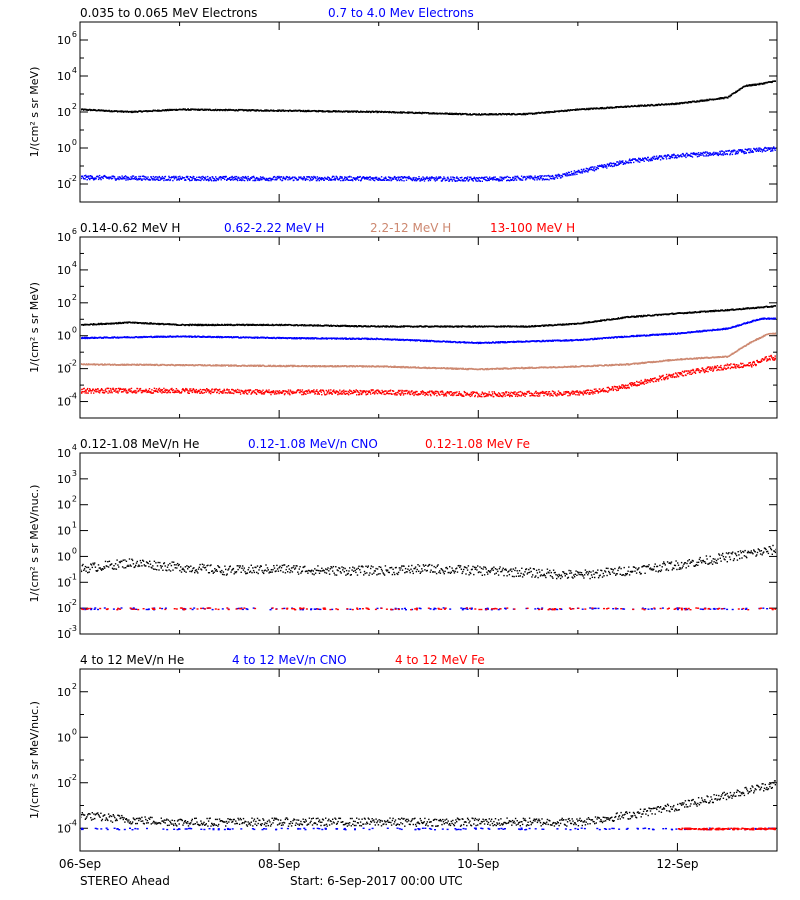 This screenshot has width=800, height=900. I want to click on legend-entry: 0.62-2.22 MeV H, so click(274, 228).